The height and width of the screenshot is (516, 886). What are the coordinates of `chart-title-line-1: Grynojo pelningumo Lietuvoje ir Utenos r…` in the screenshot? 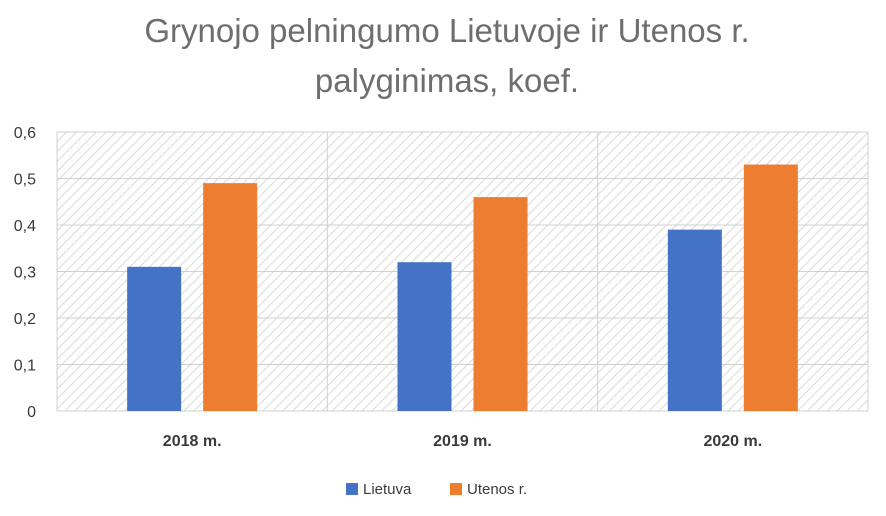 It's located at (446, 30).